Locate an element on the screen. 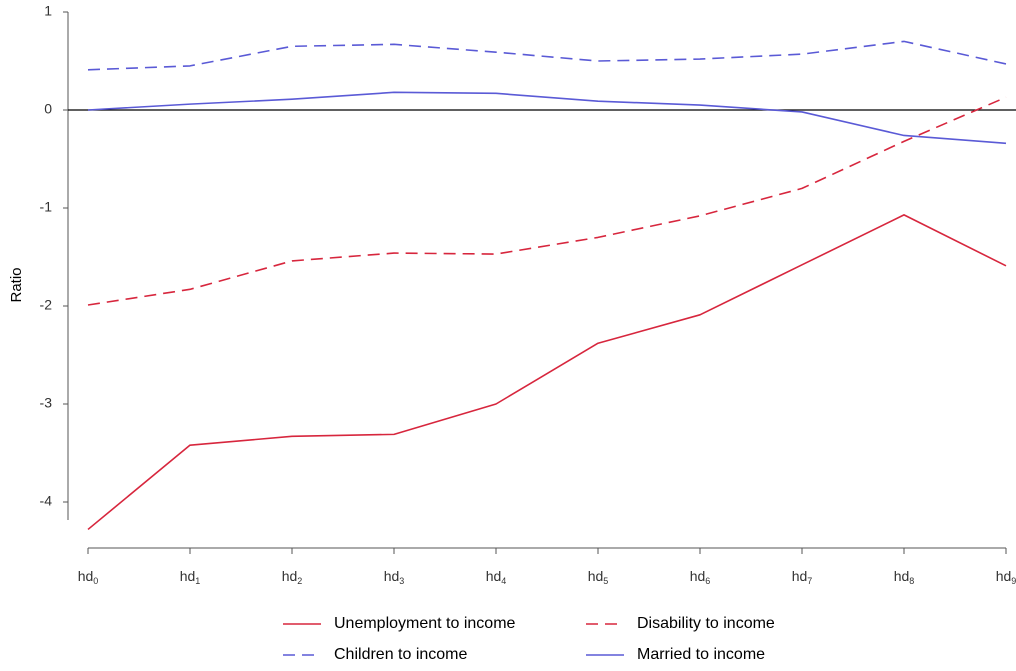 Image resolution: width=1016 pixels, height=671 pixels. x-tick-label: hd4 is located at coordinates (496, 577).